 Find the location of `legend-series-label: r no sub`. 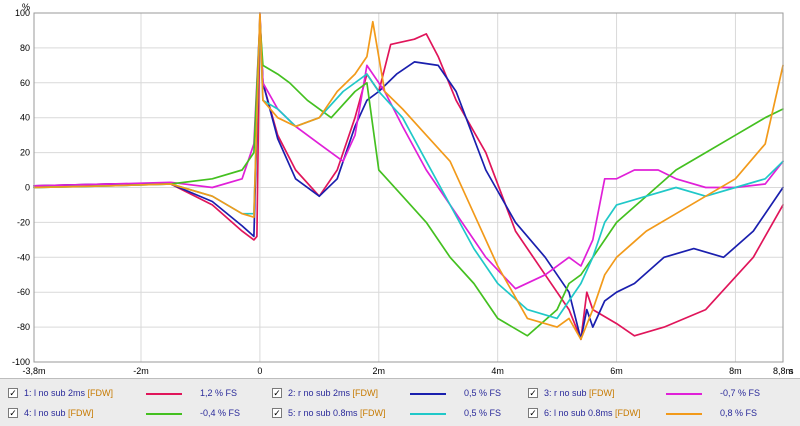

legend-series-label: r no sub is located at coordinates (572, 393).